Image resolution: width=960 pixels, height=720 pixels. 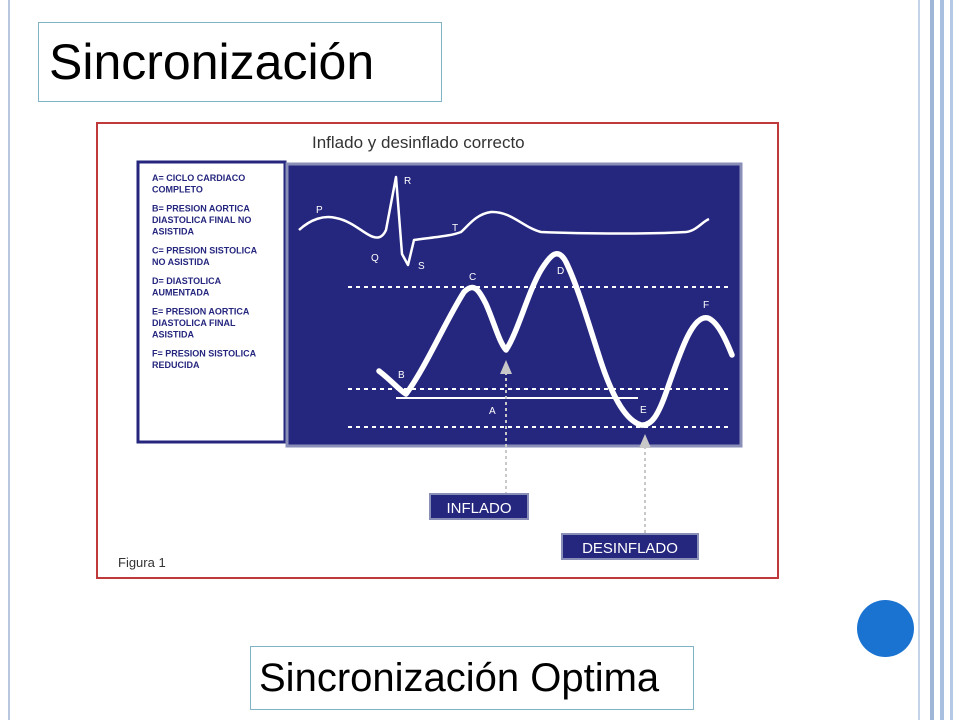 I want to click on deflate-marker-box, so click(x=630, y=546).